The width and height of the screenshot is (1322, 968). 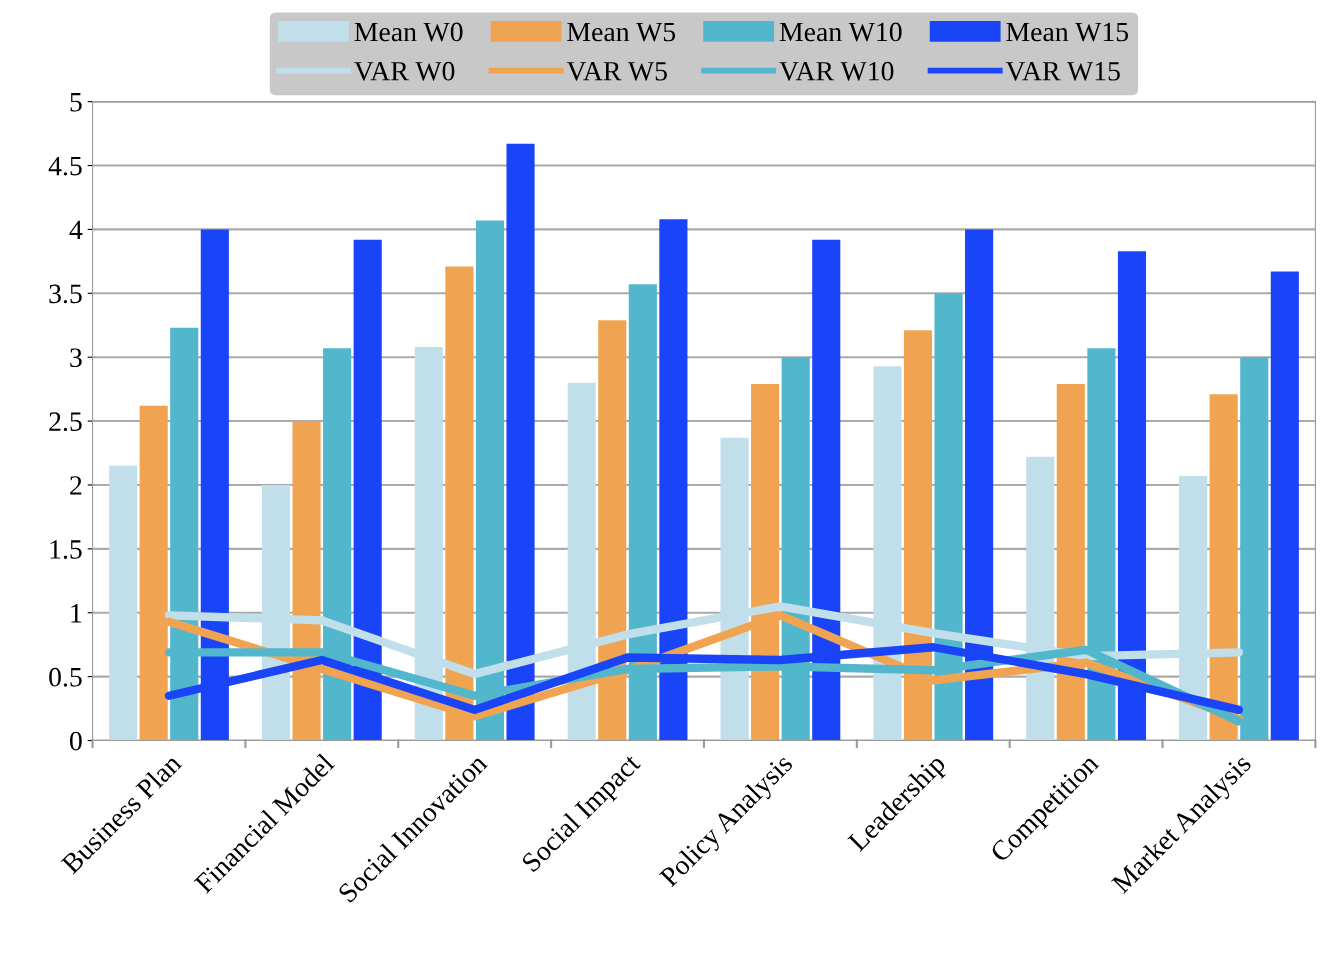 I want to click on y-tick-label: 1, so click(x=76, y=613).